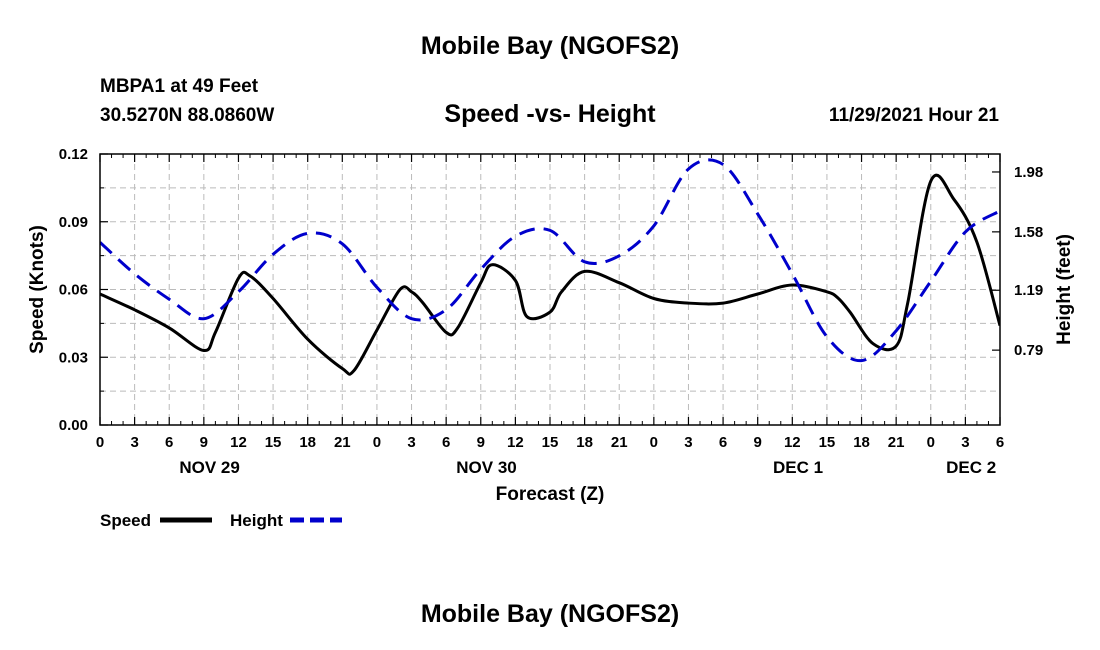 The width and height of the screenshot is (1100, 650). What do you see at coordinates (209, 467) in the screenshot?
I see `day-label: NOV 29` at bounding box center [209, 467].